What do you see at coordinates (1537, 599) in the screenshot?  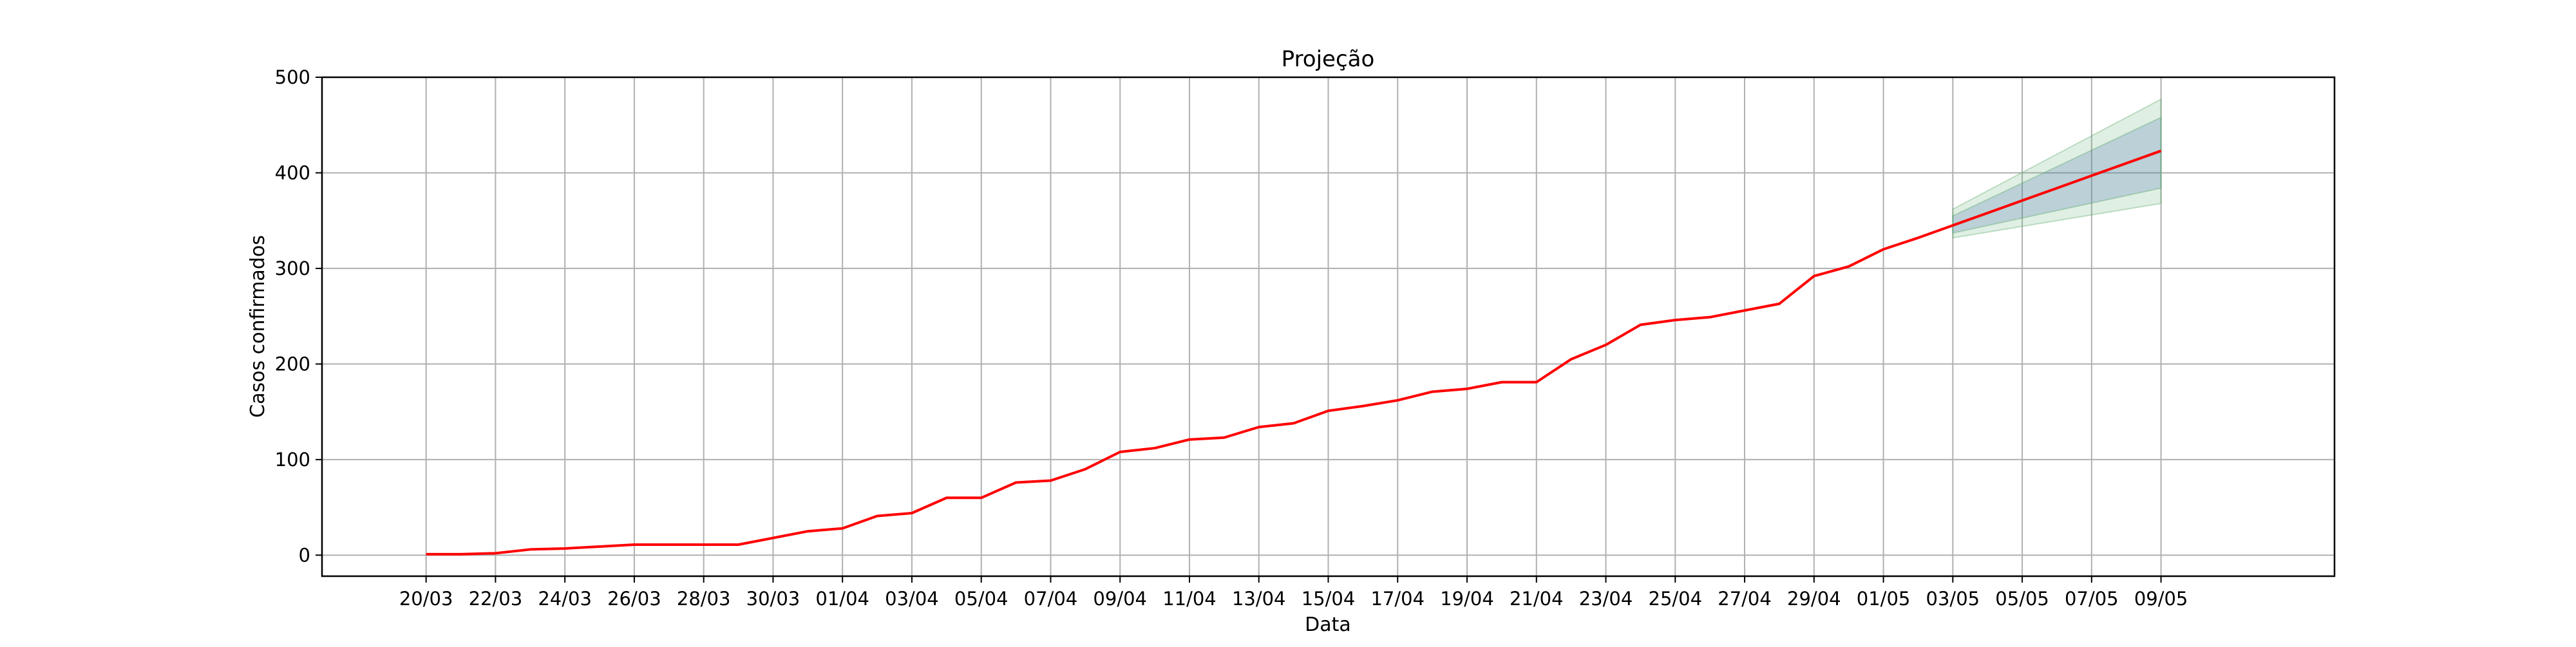 I see `x-tick-label: 21/04` at bounding box center [1537, 599].